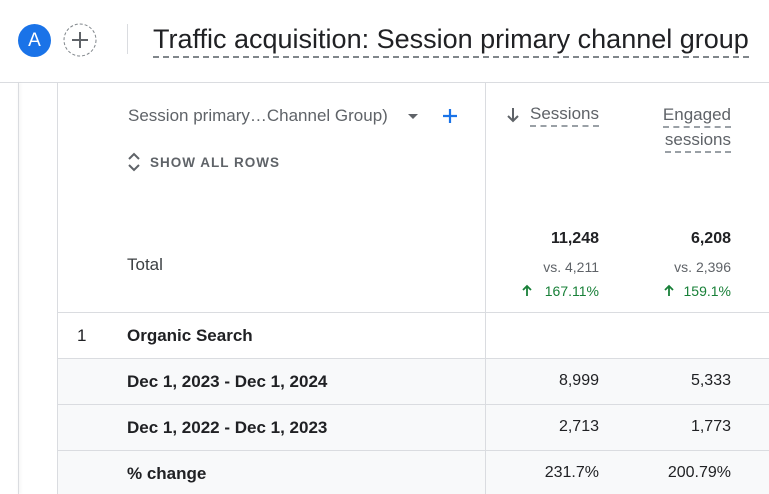 This screenshot has height=494, width=769. What do you see at coordinates (450, 116) in the screenshot?
I see `add-dimension-button` at bounding box center [450, 116].